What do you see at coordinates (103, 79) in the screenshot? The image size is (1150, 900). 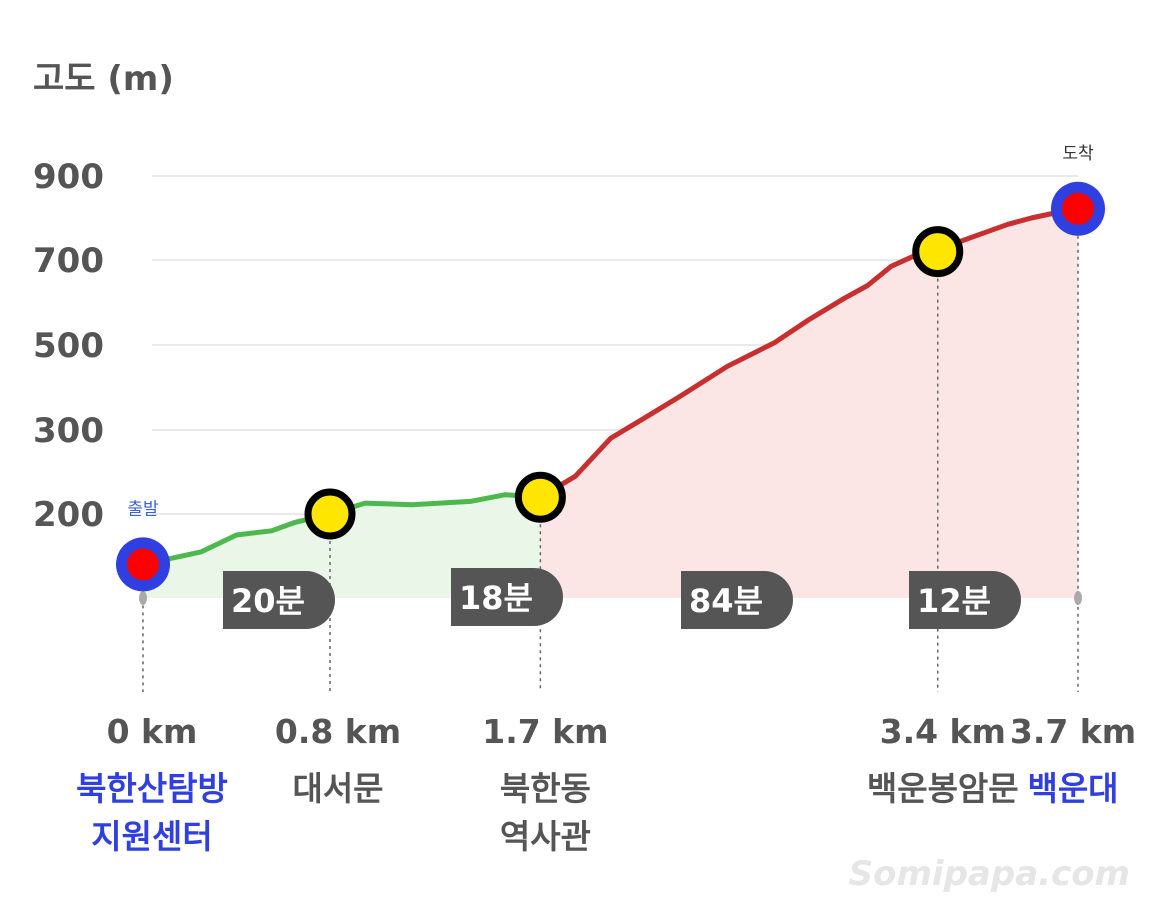 I see `y-axis-title: 고도 (m)` at bounding box center [103, 79].